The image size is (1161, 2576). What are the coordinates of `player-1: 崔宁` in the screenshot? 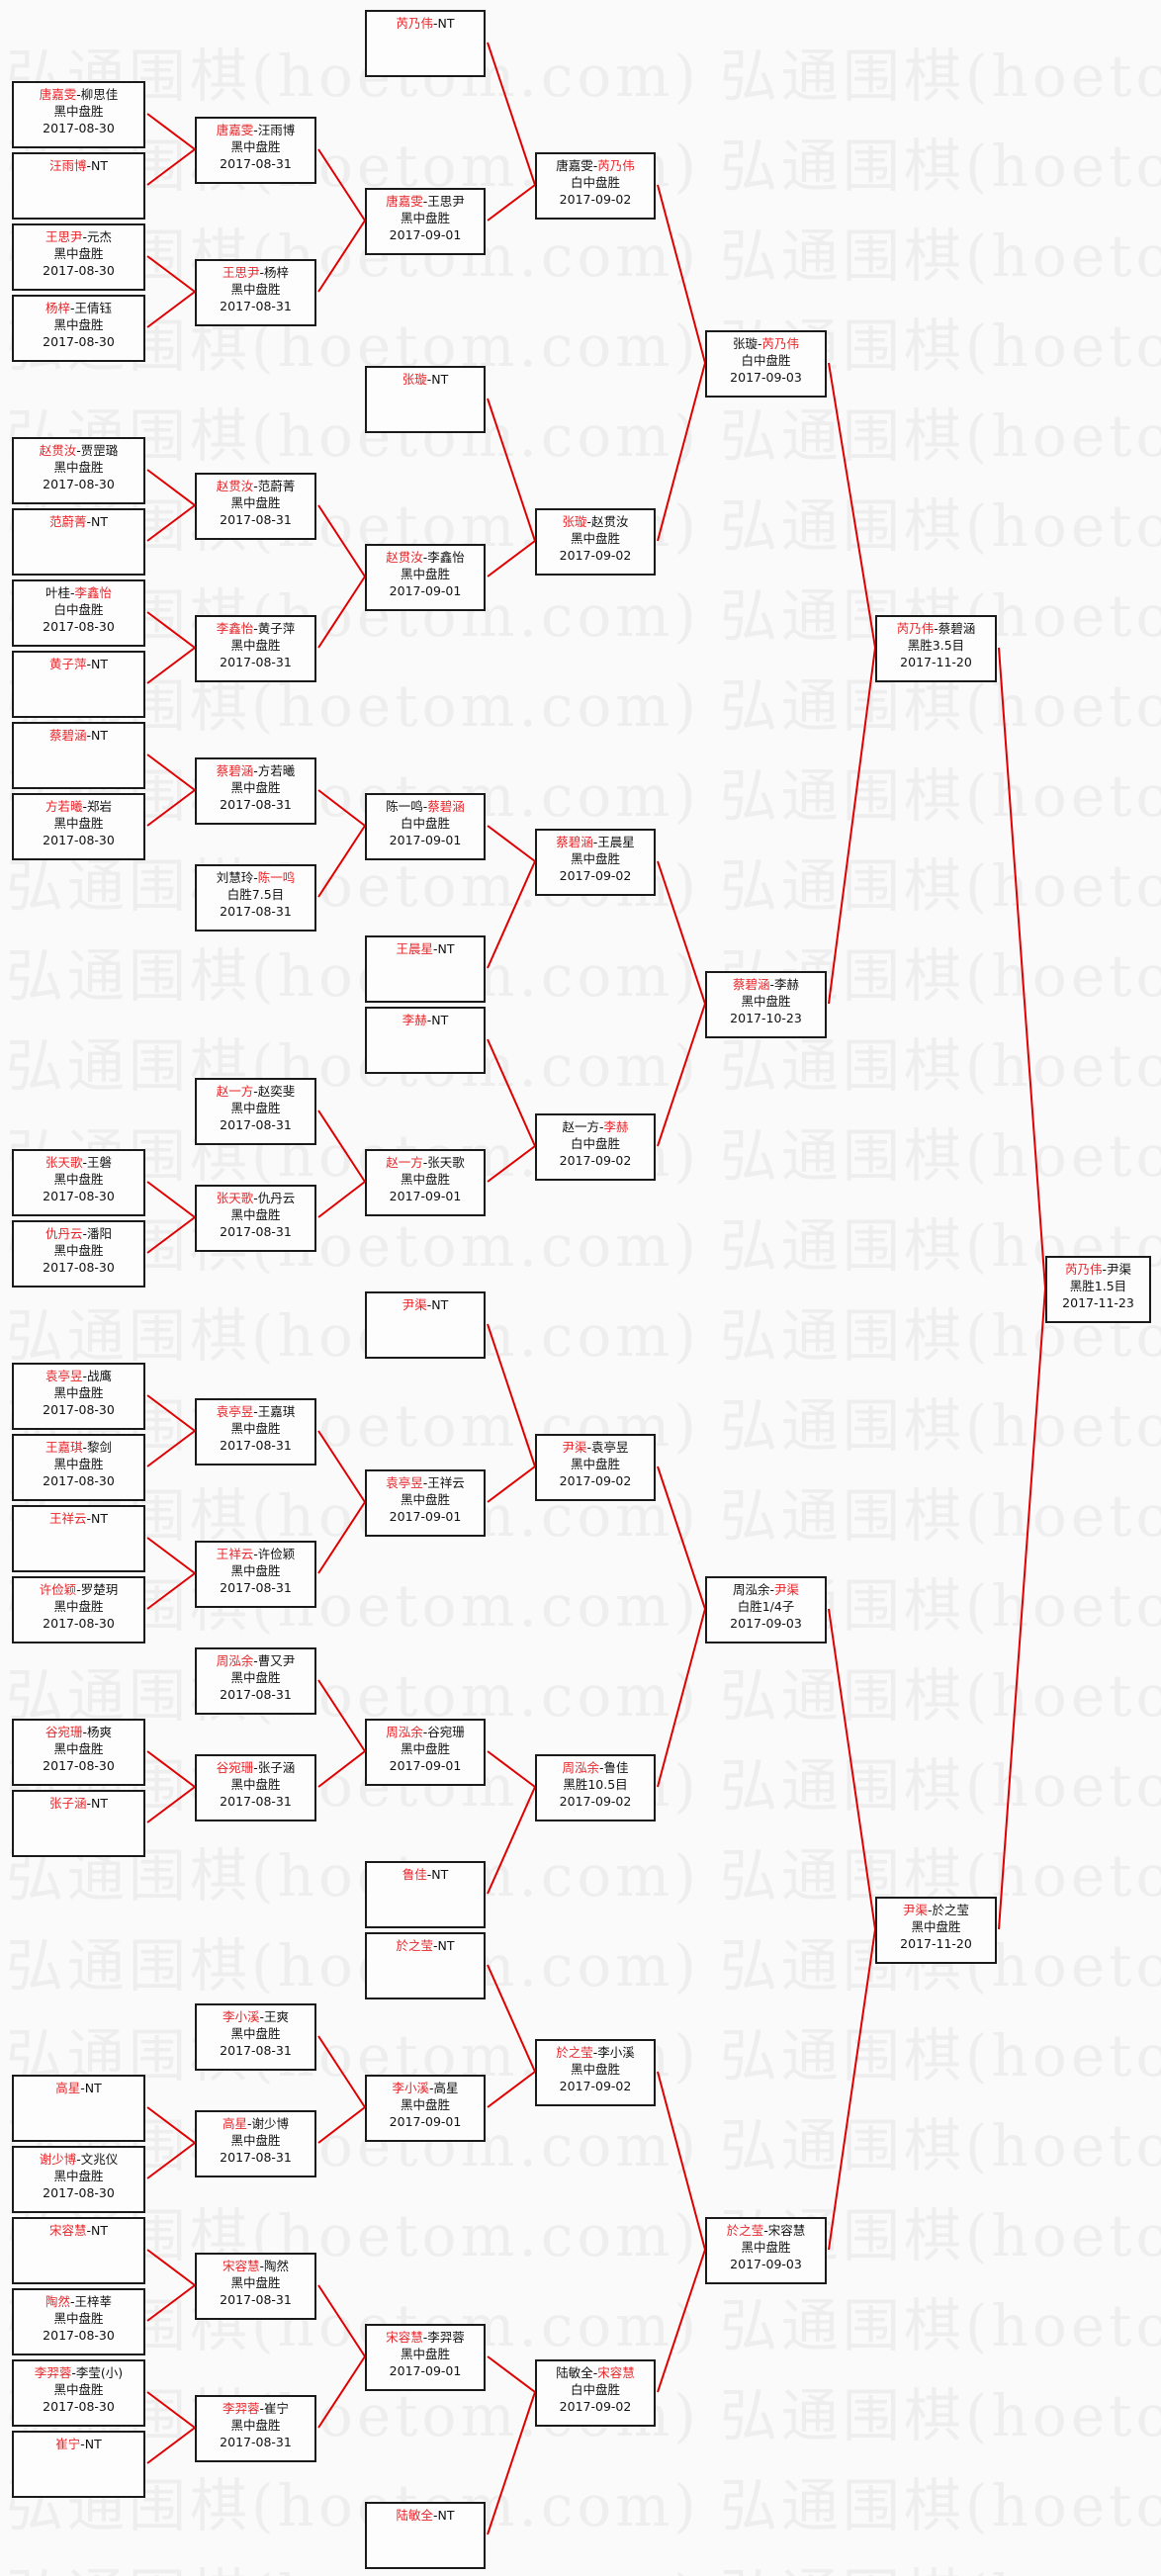 It's located at (68, 2444).